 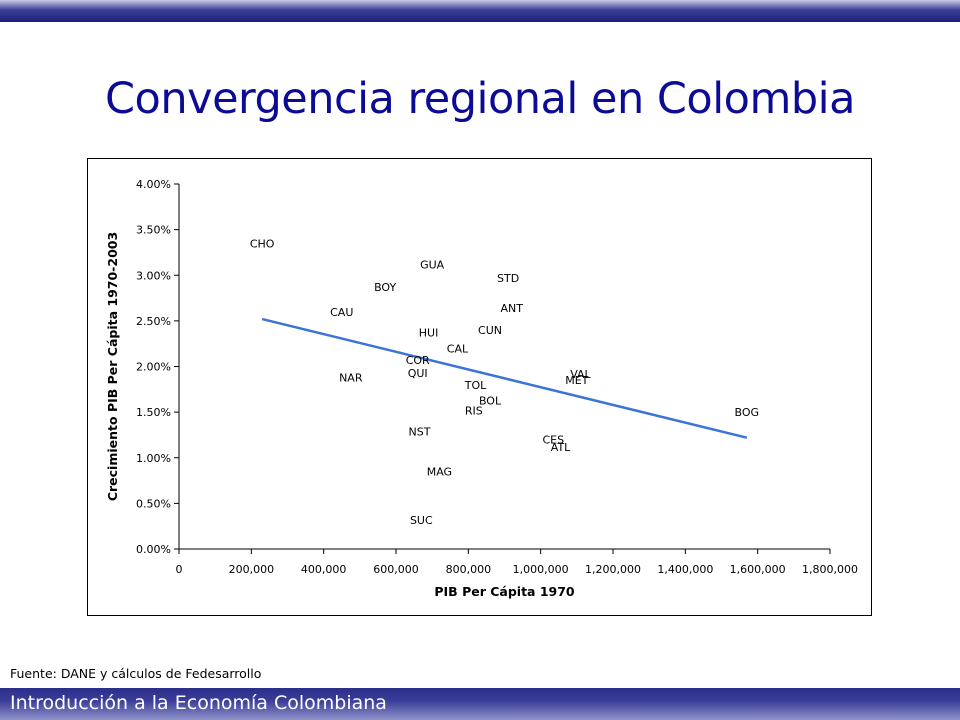 I want to click on slide-title: Convergencia regional en Colombia, so click(x=480, y=99).